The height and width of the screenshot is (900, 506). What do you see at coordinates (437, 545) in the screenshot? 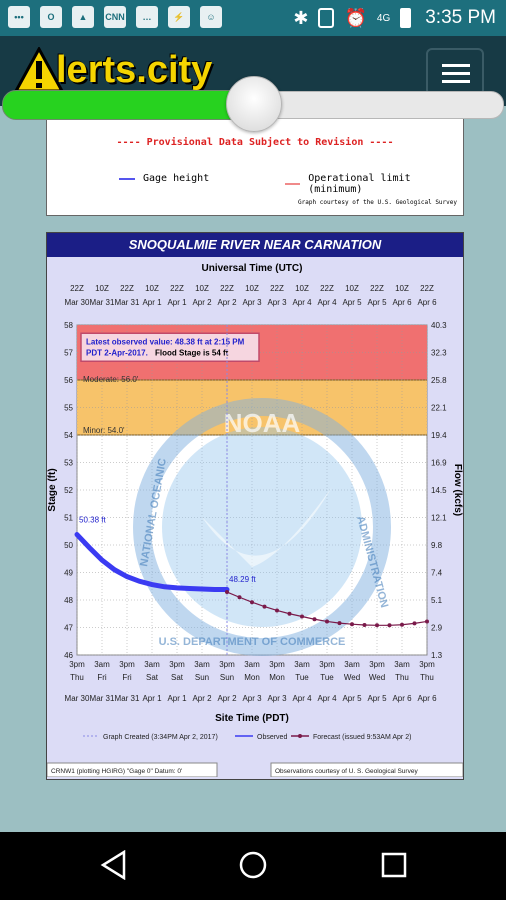
I see `y2-tick-label: 9.8` at bounding box center [437, 545].